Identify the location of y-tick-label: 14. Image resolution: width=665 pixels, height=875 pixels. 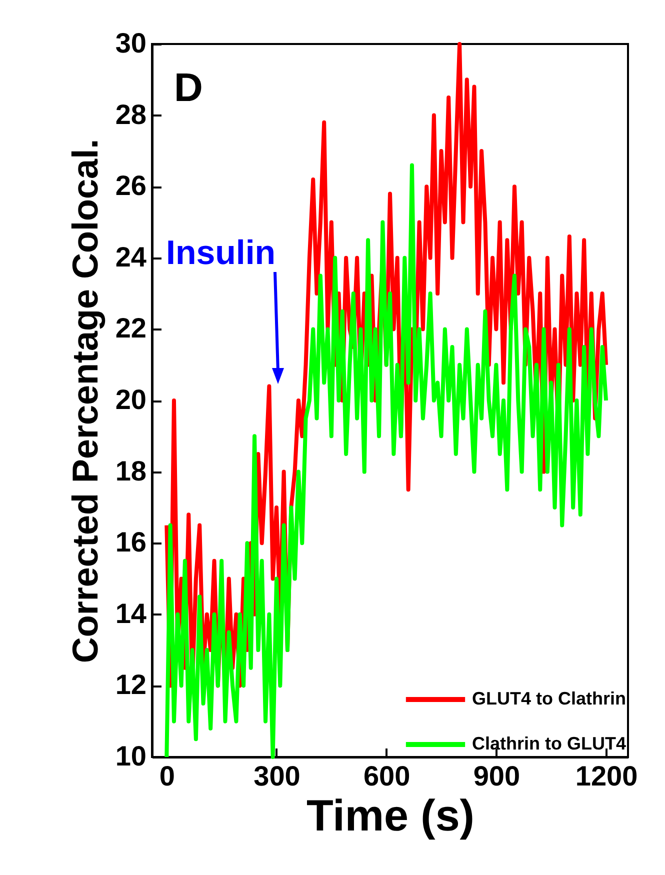
(131, 613).